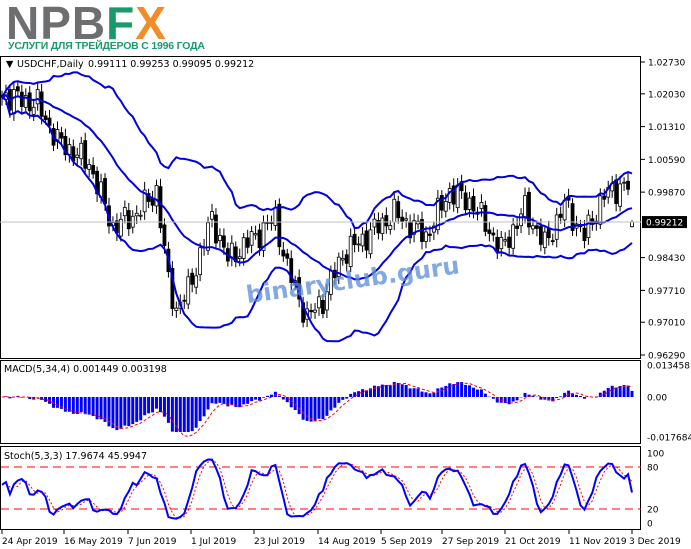  What do you see at coordinates (666, 64) in the screenshot?
I see `price-axis-label: 1.02730` at bounding box center [666, 64].